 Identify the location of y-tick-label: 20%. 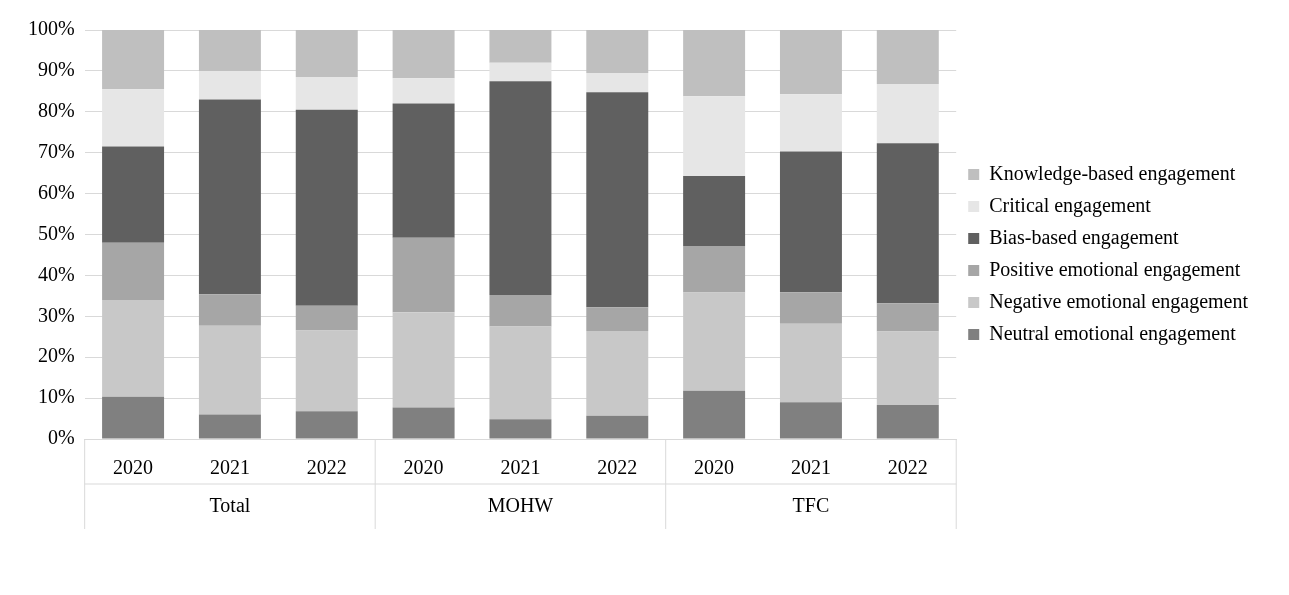
(56, 355).